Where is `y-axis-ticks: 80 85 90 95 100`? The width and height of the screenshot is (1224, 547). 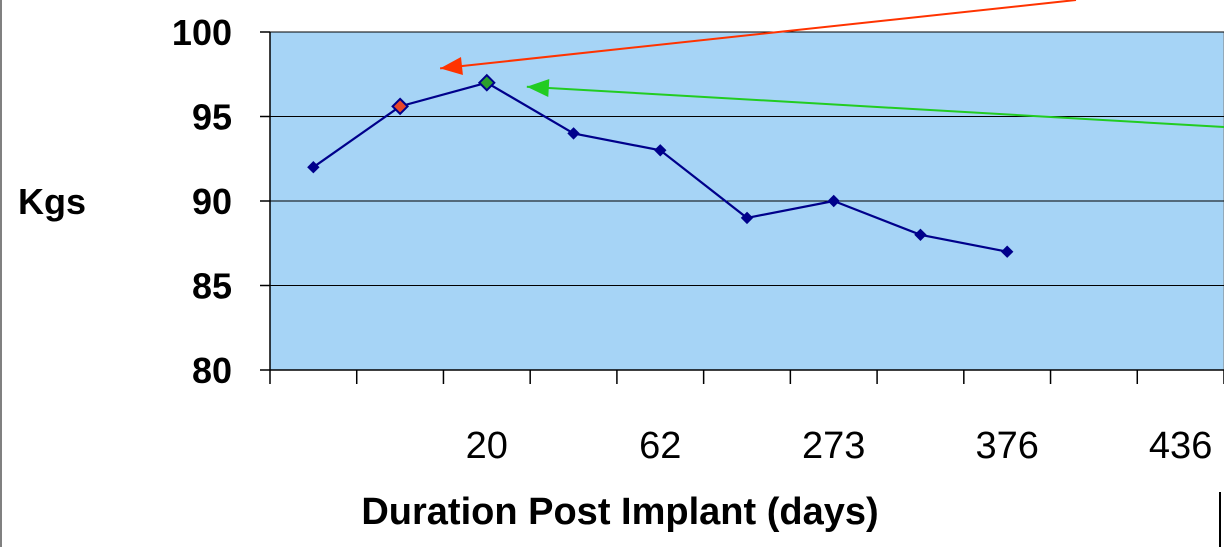 y-axis-ticks: 80 85 90 95 100 is located at coordinates (221, 201).